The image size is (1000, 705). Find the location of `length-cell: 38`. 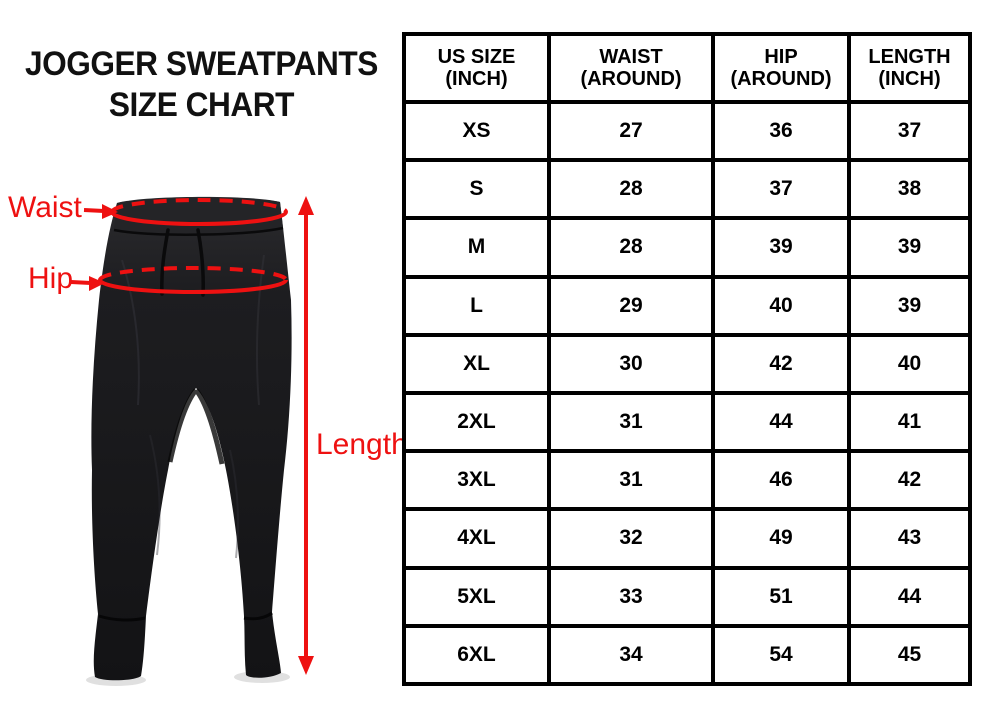

length-cell: 38 is located at coordinates (909, 189).